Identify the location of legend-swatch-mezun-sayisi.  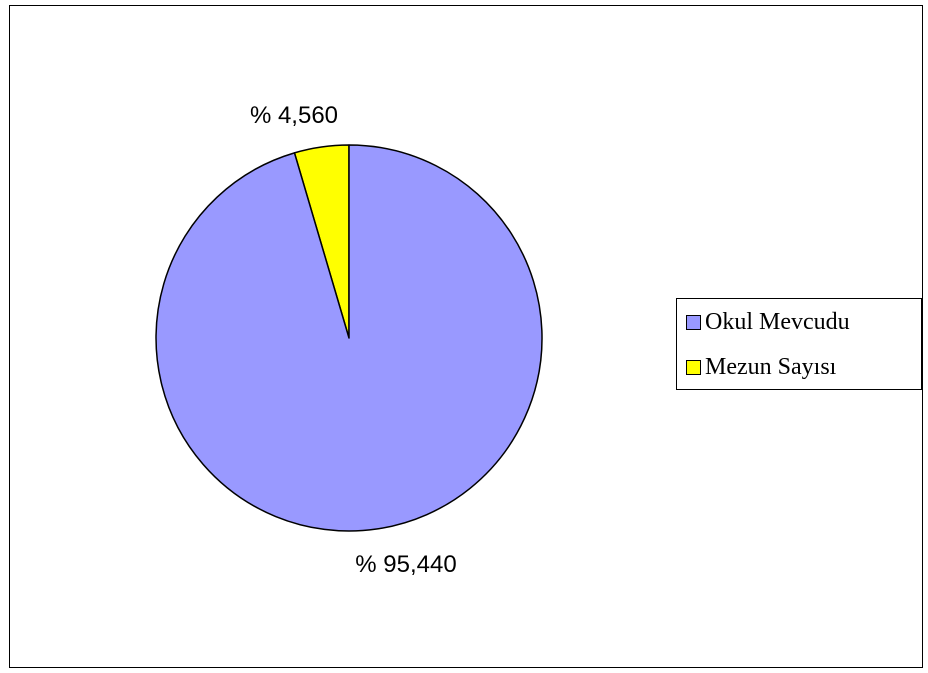
(693, 367).